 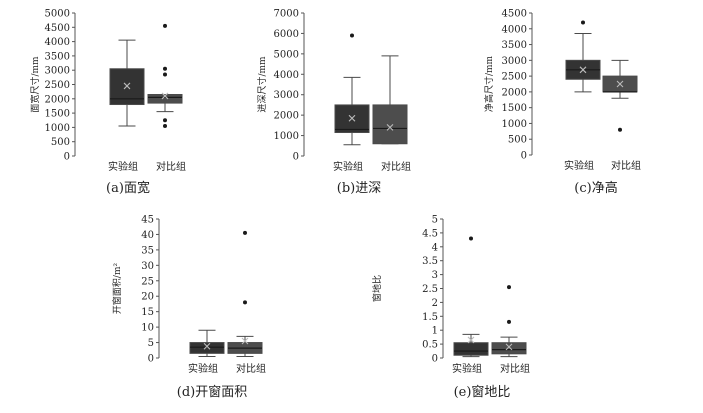 What do you see at coordinates (517, 140) in the screenshot?
I see `y-tick-label: 500` at bounding box center [517, 140].